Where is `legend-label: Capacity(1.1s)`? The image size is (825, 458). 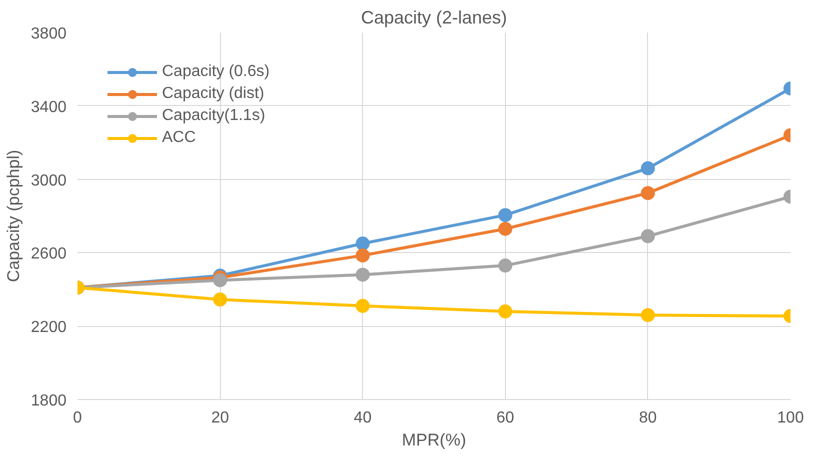 legend-label: Capacity(1.1s) is located at coordinates (214, 116).